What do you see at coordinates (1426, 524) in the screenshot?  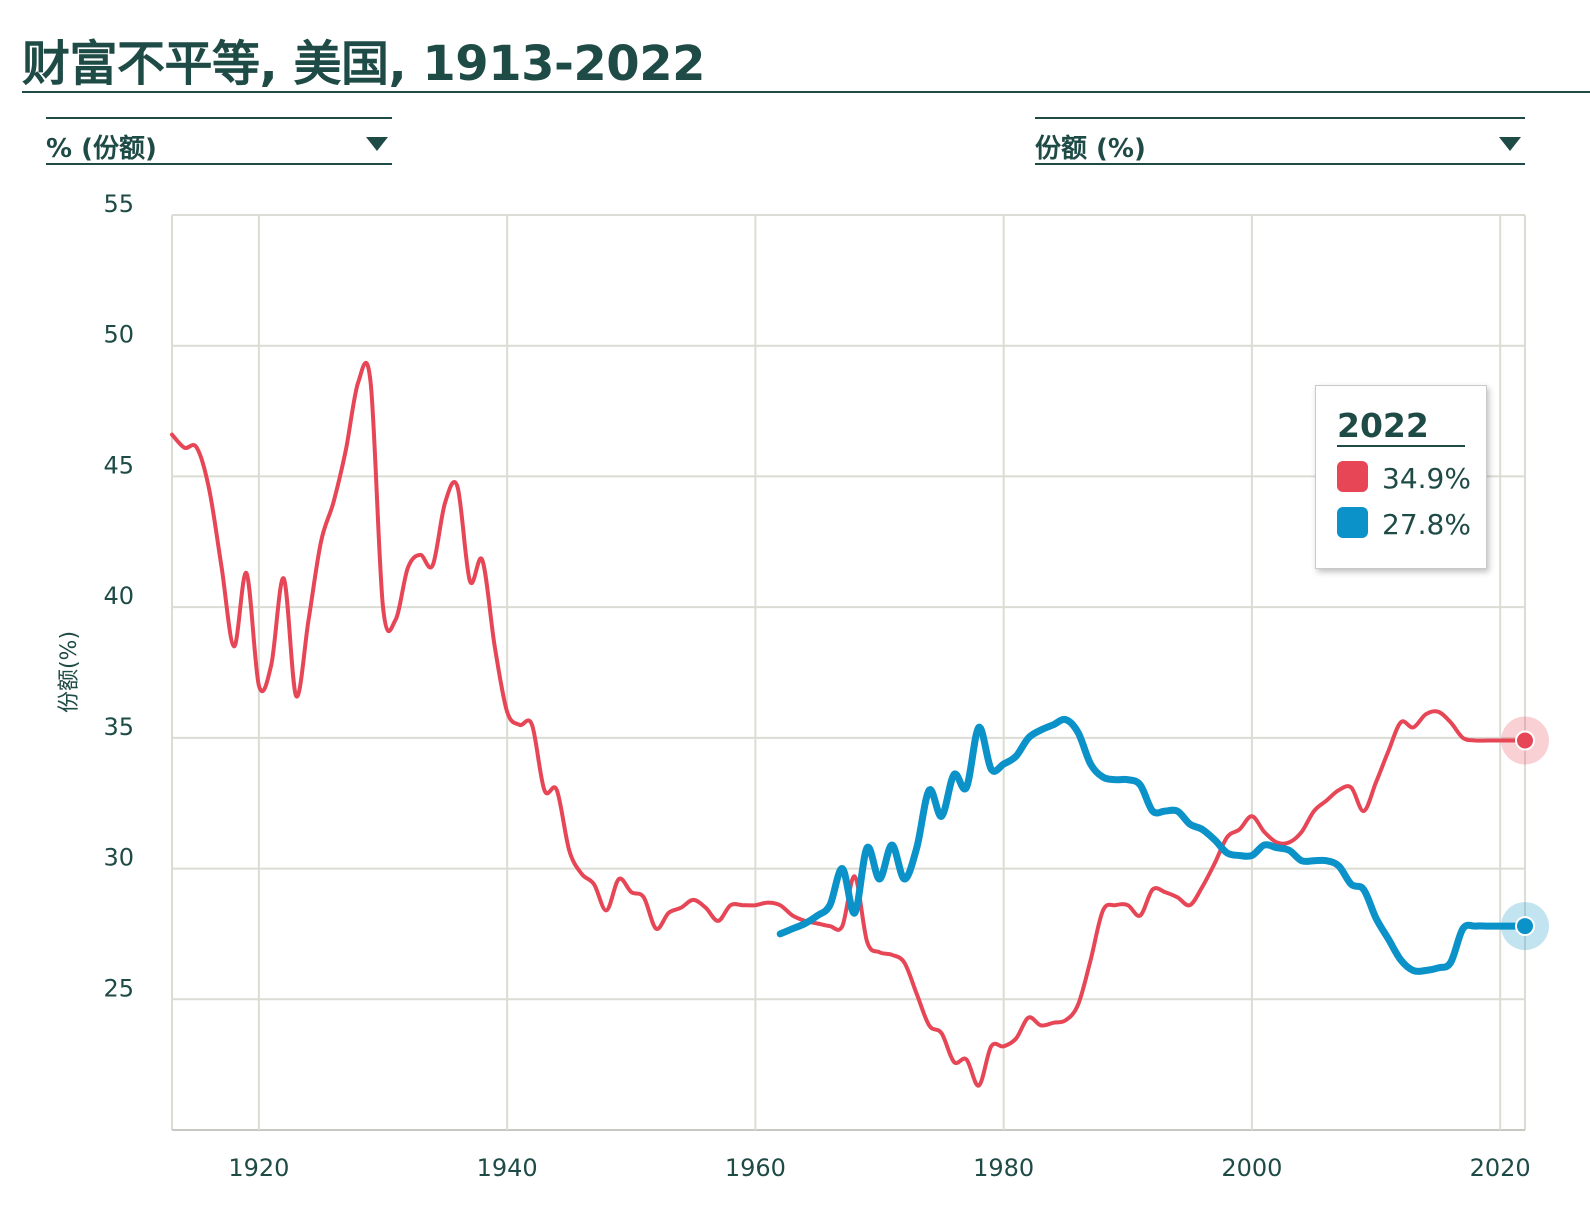 I see `tooltip-value-blue: 27.8%` at bounding box center [1426, 524].